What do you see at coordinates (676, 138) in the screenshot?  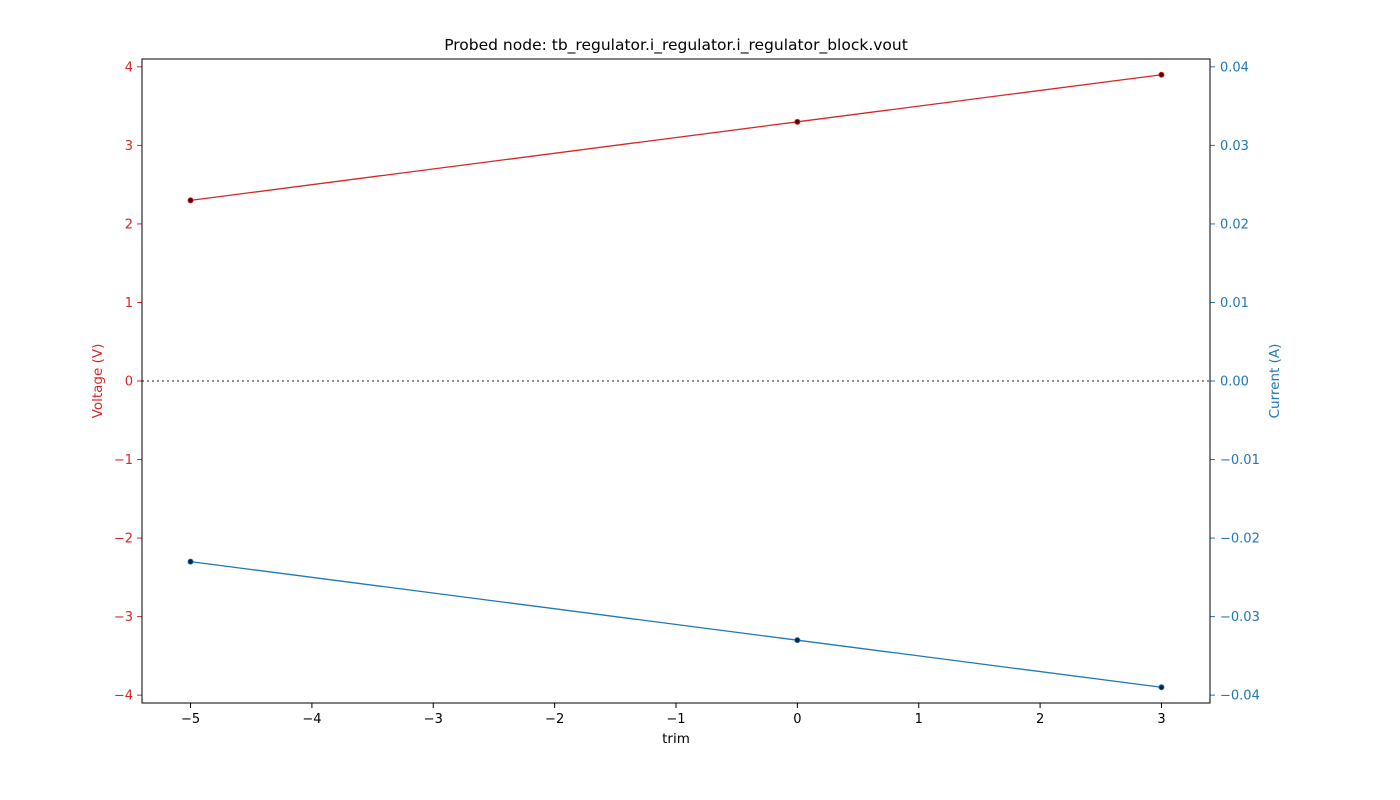 I see `voltage-series-line` at bounding box center [676, 138].